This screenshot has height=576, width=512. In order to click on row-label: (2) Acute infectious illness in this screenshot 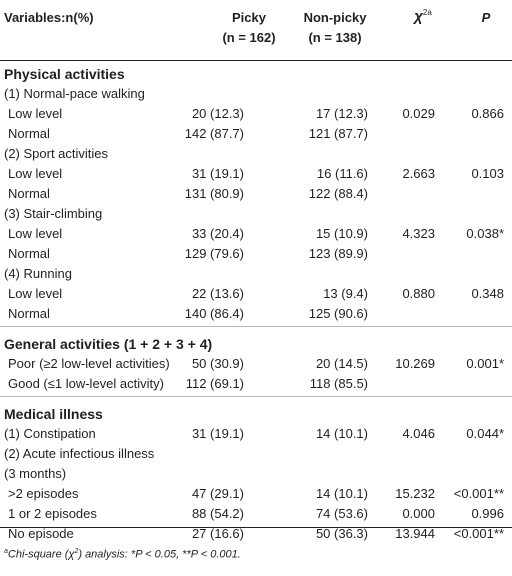, I will do `click(79, 453)`.